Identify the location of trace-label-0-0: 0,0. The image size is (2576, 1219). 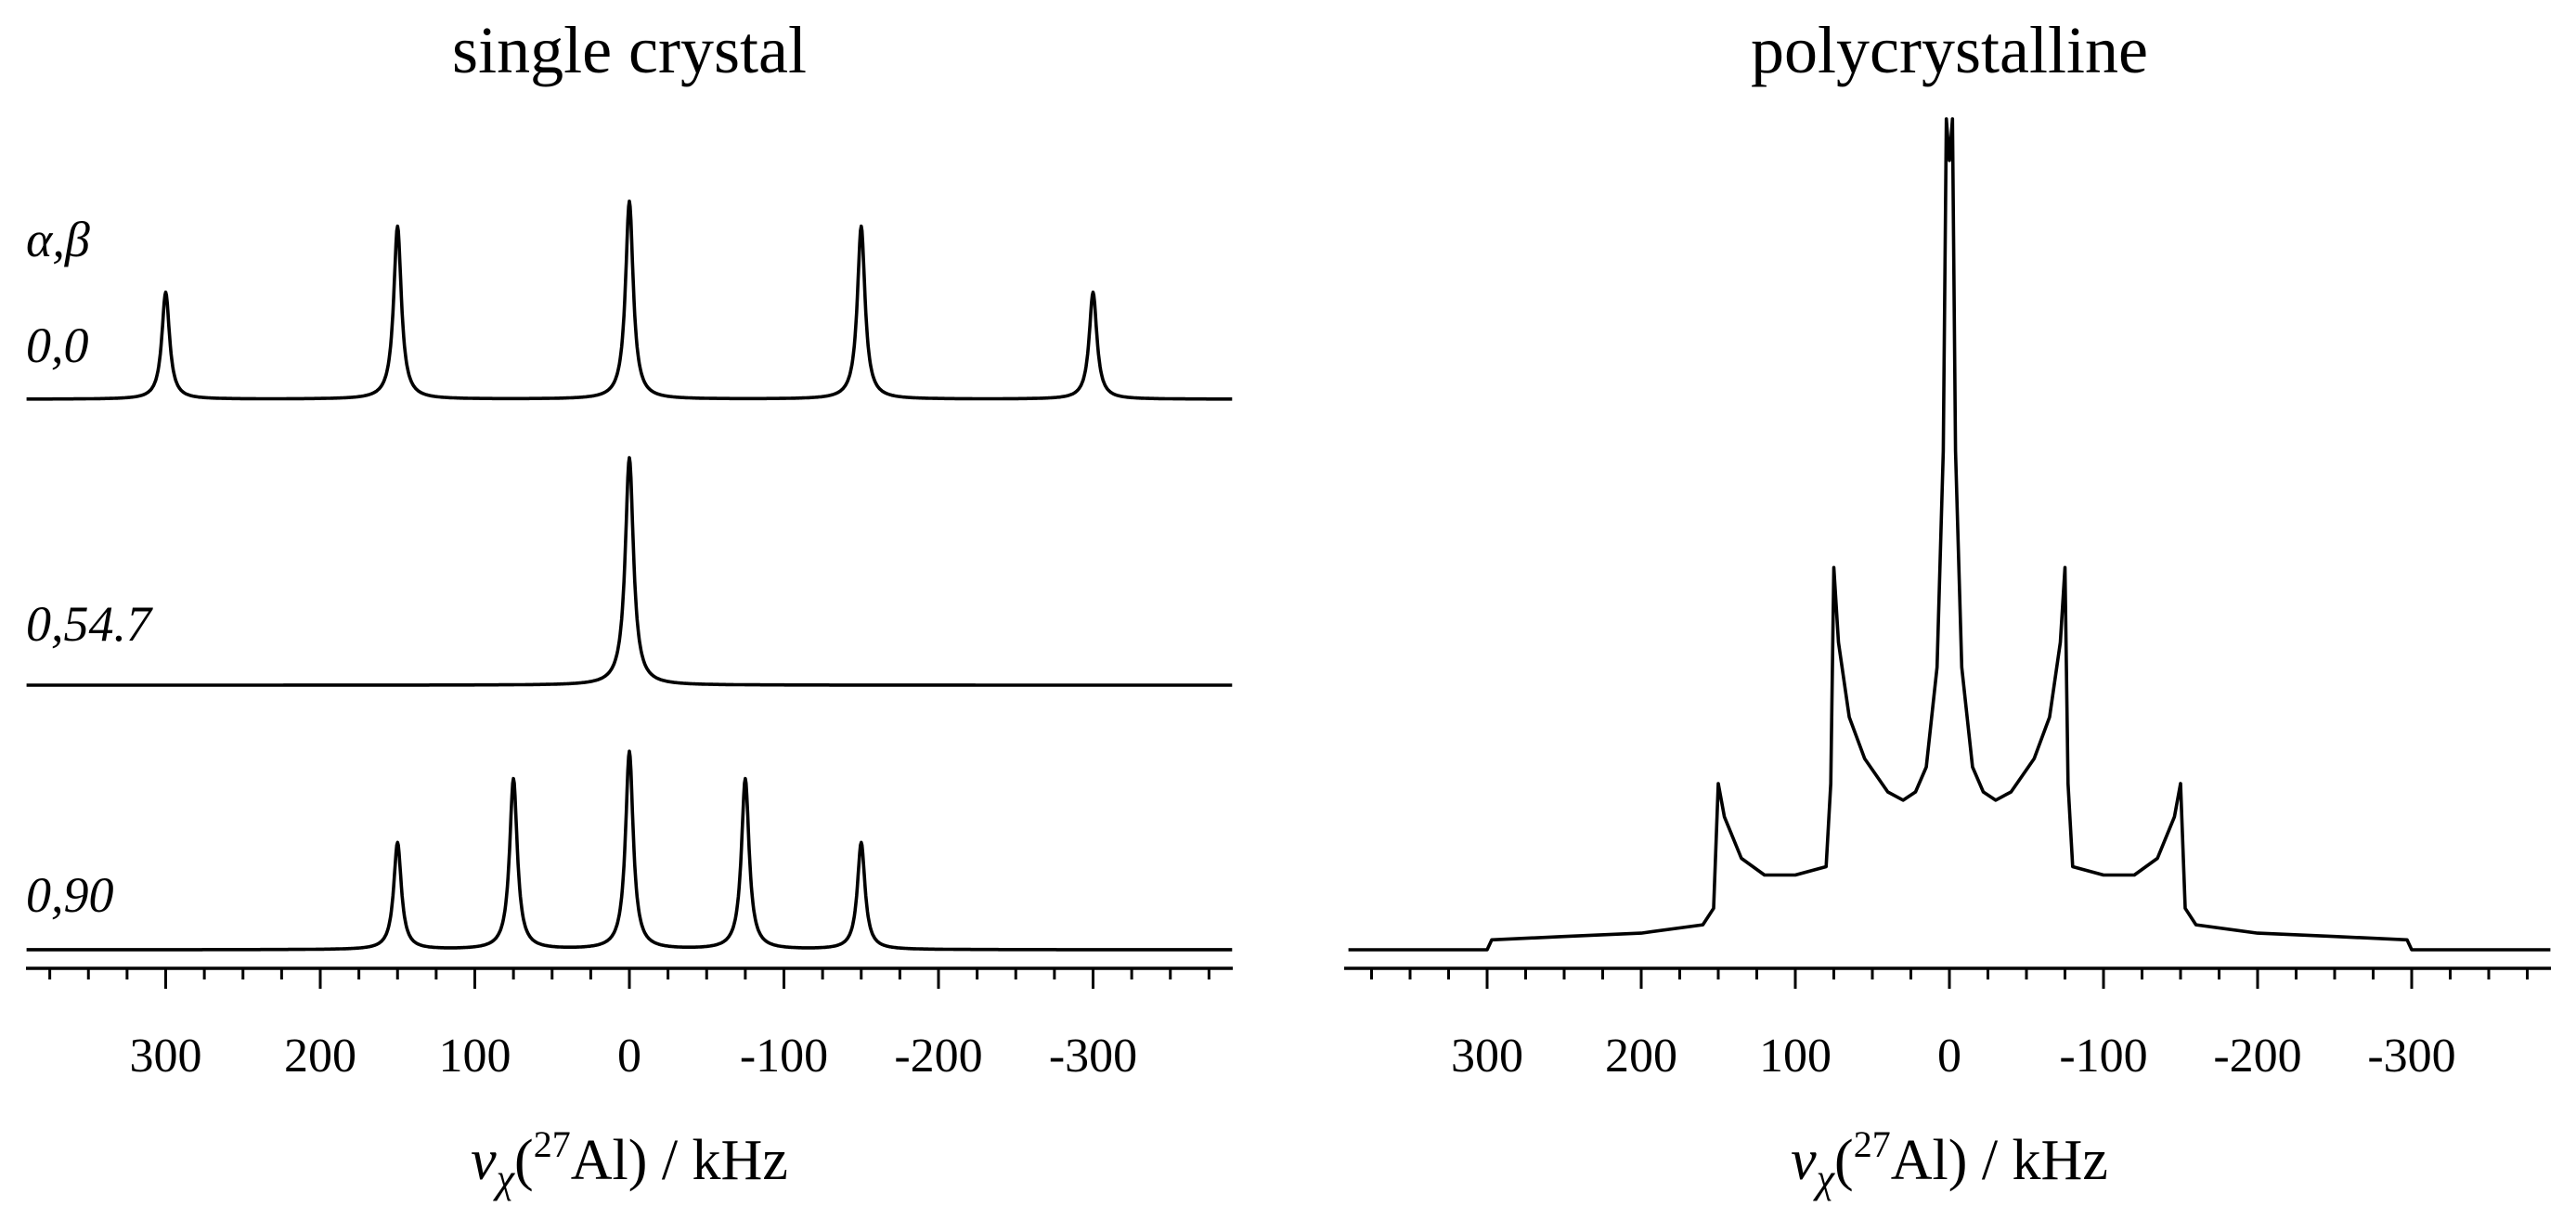
(57, 345).